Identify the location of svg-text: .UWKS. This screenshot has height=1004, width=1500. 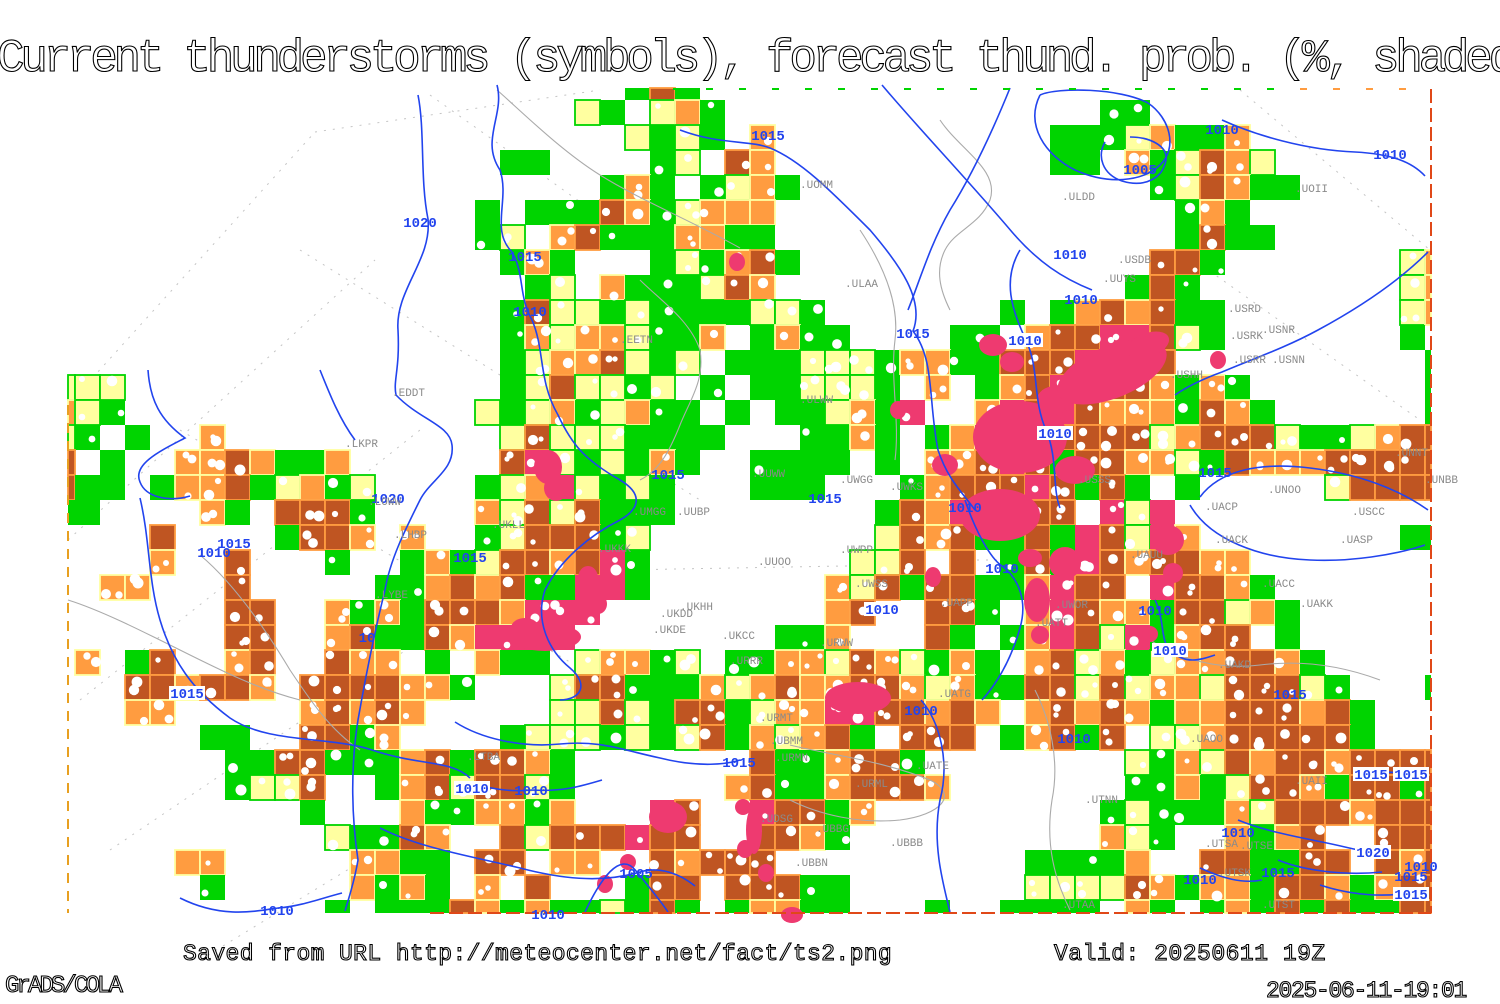
(906, 488).